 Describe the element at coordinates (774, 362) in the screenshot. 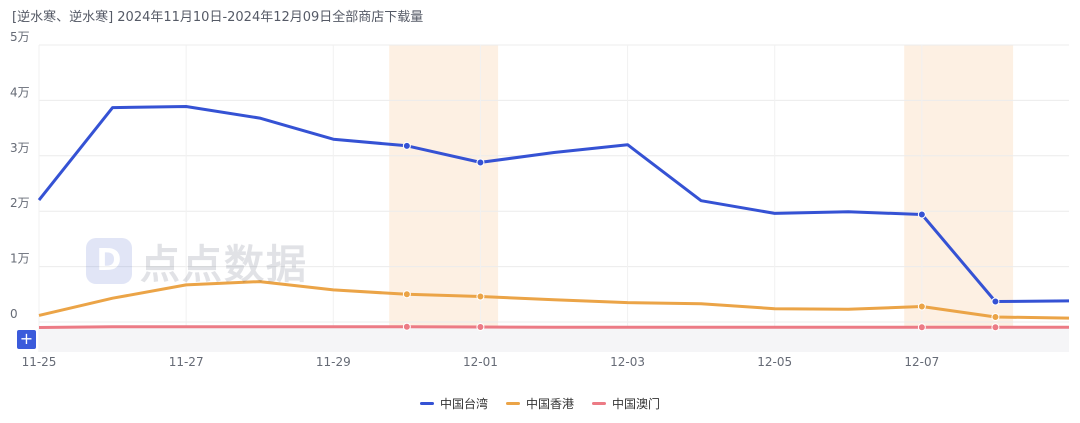

I see `x-tick-label: 12-05` at that location.